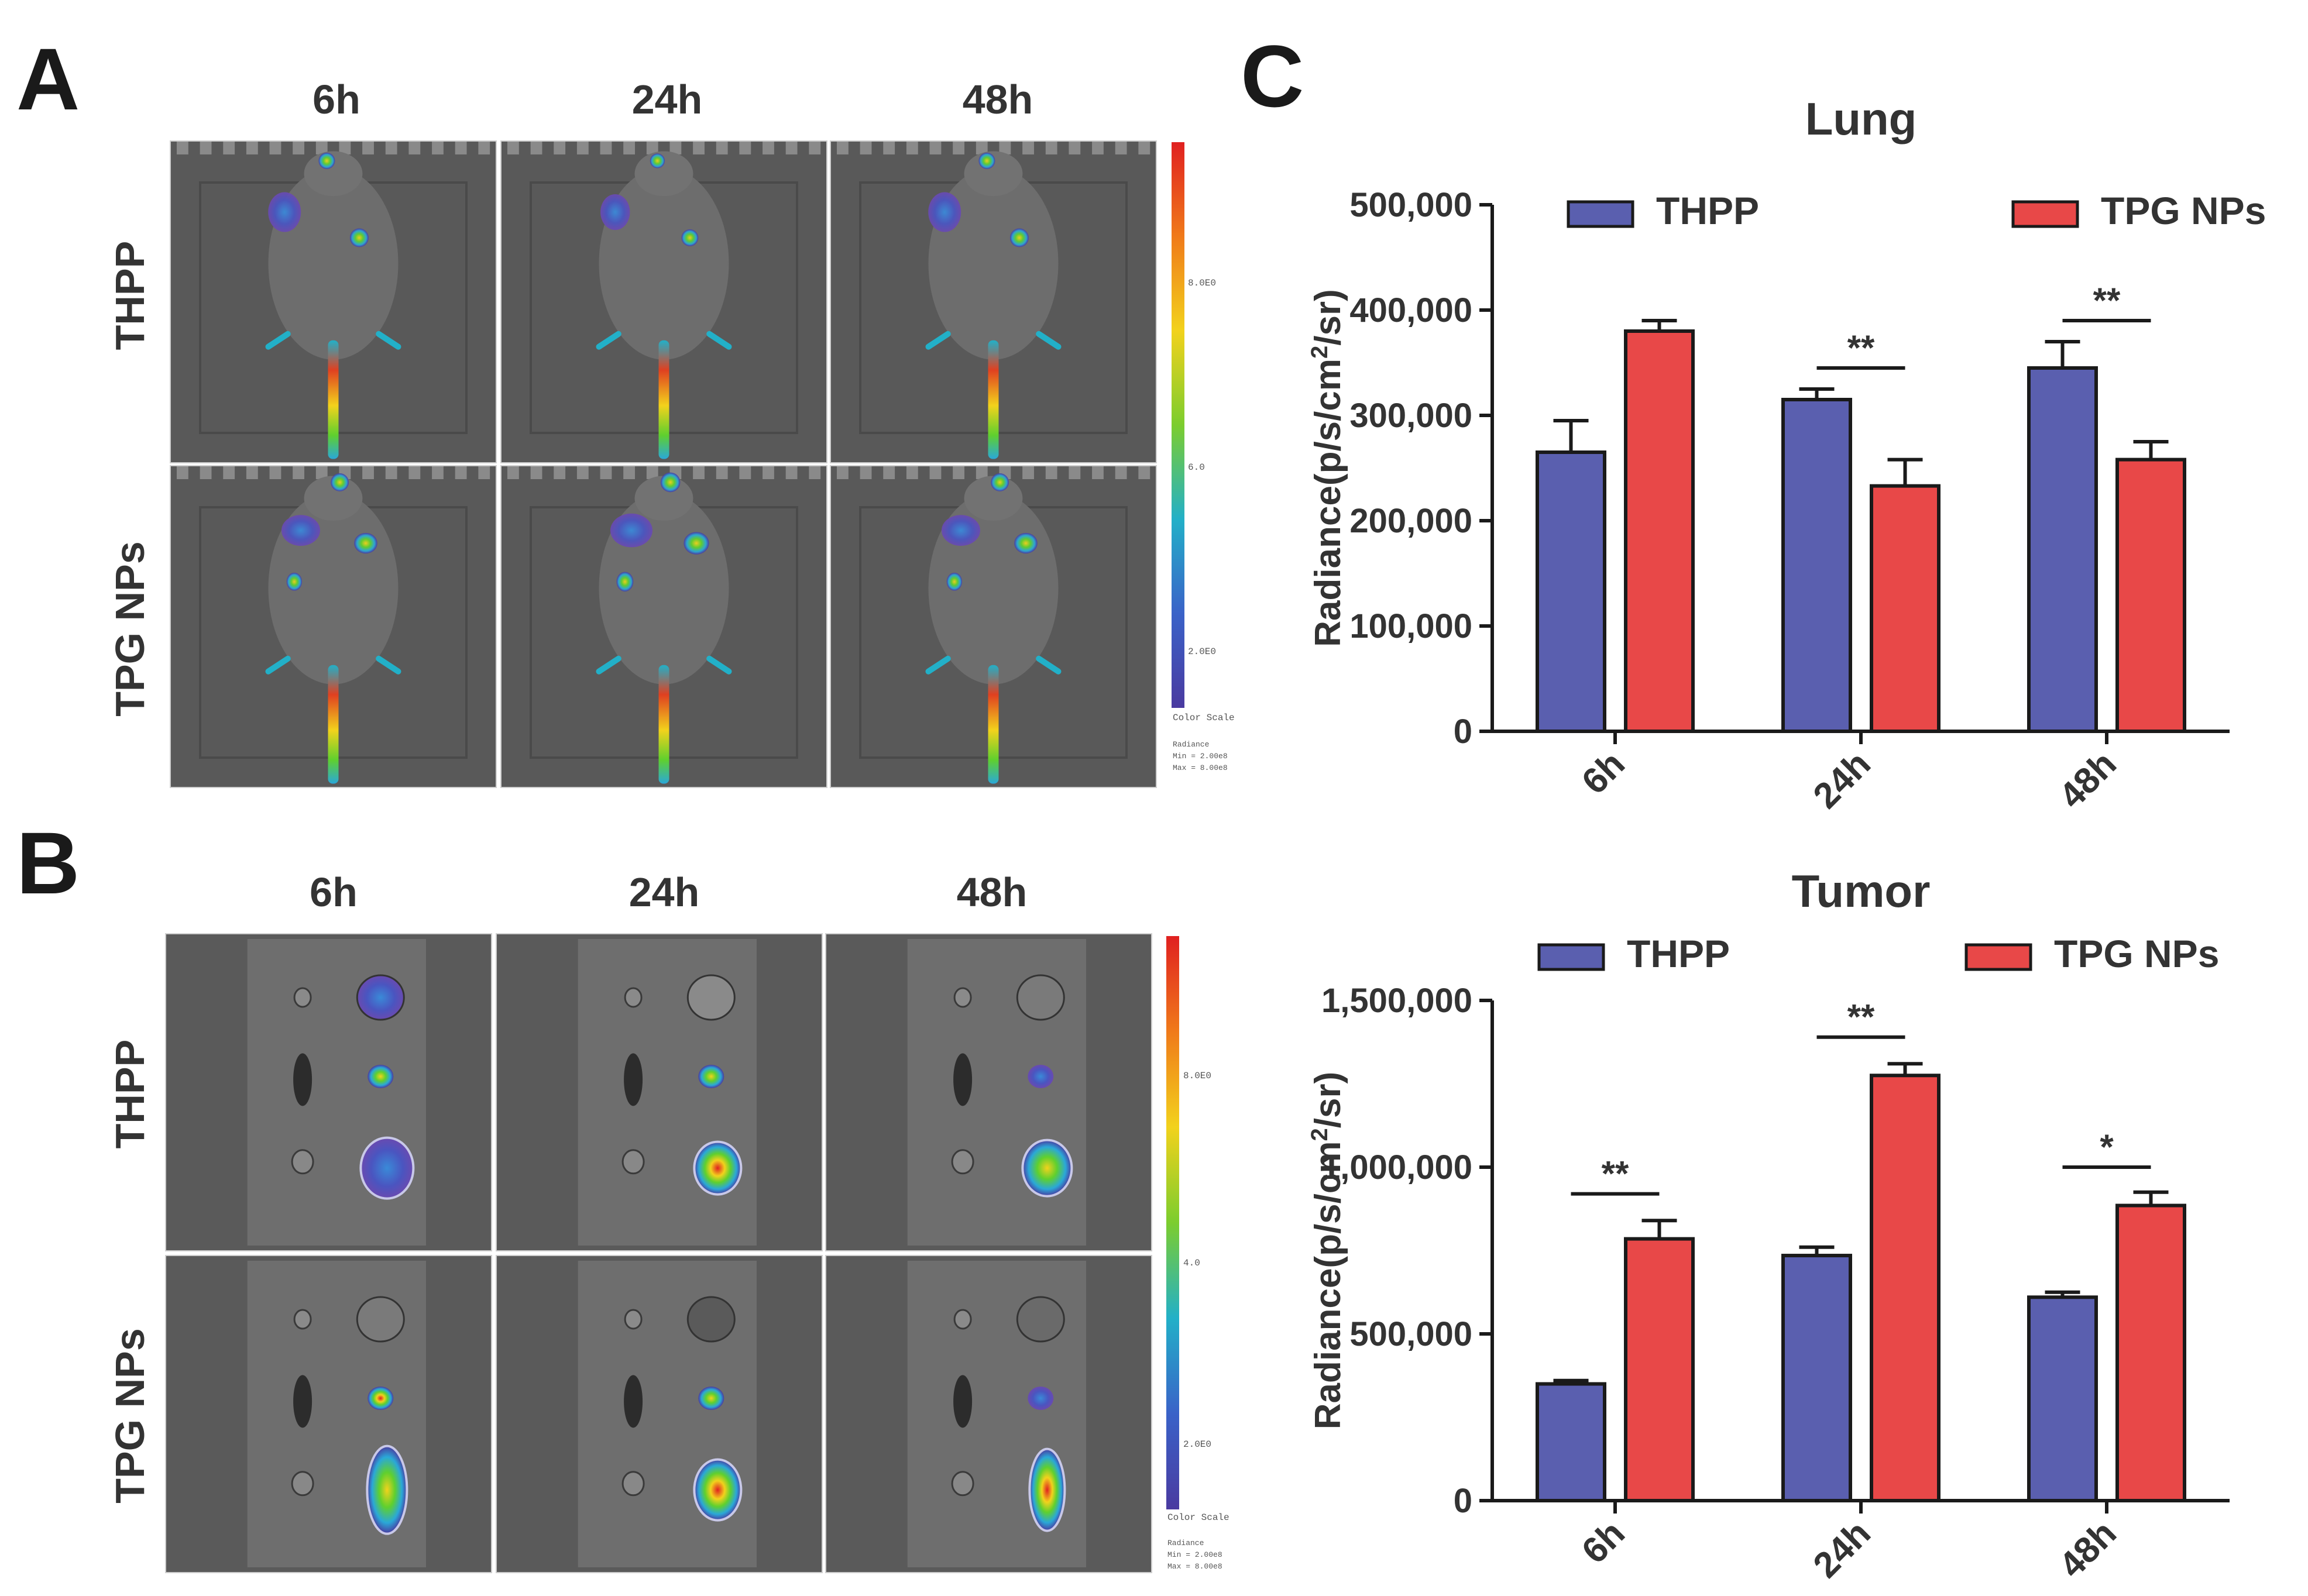  Describe the element at coordinates (1196, 468) in the screenshot. I see `panel-a-colorbar-tick-2: 6.0` at that location.